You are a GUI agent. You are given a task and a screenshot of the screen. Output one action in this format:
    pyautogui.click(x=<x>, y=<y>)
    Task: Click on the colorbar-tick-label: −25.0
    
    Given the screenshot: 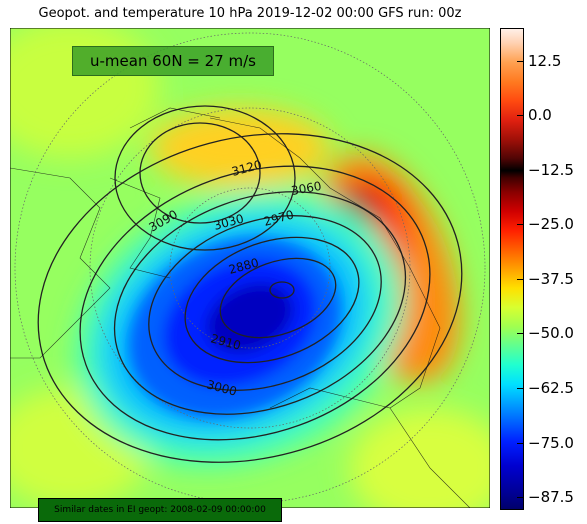 What is the action you would take?
    pyautogui.click(x=551, y=224)
    